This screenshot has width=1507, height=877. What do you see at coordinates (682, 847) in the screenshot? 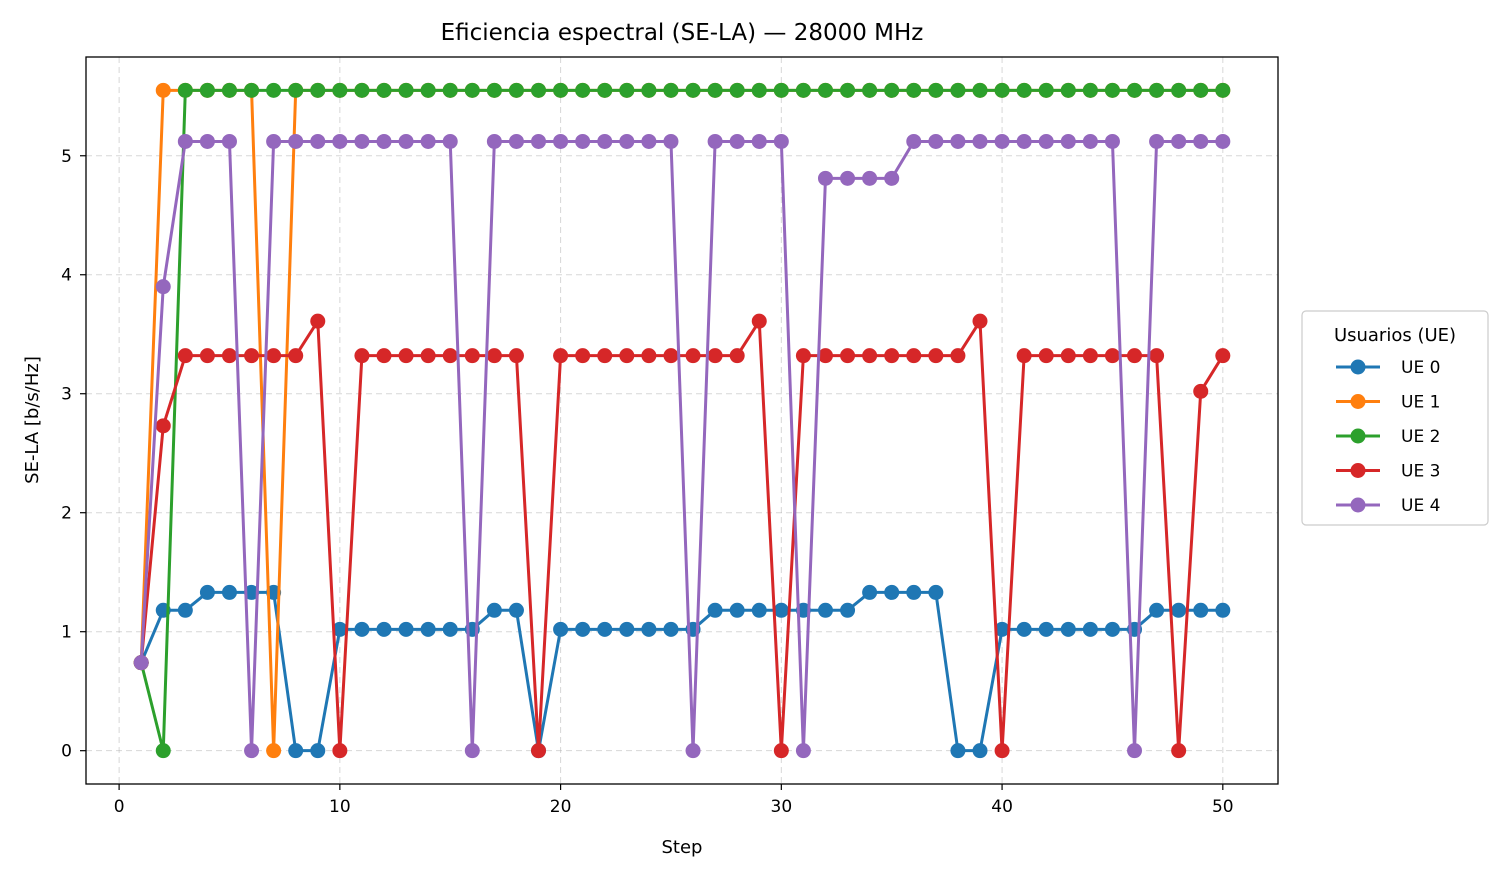
I see `x-axis-label: Step` at bounding box center [682, 847].